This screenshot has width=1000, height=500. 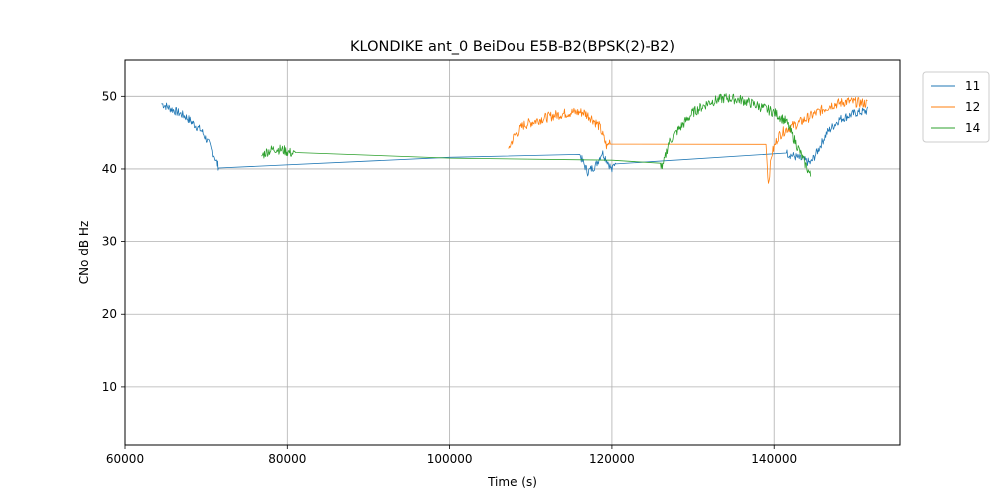 What do you see at coordinates (109, 387) in the screenshot?
I see `y-tick-label: 10` at bounding box center [109, 387].